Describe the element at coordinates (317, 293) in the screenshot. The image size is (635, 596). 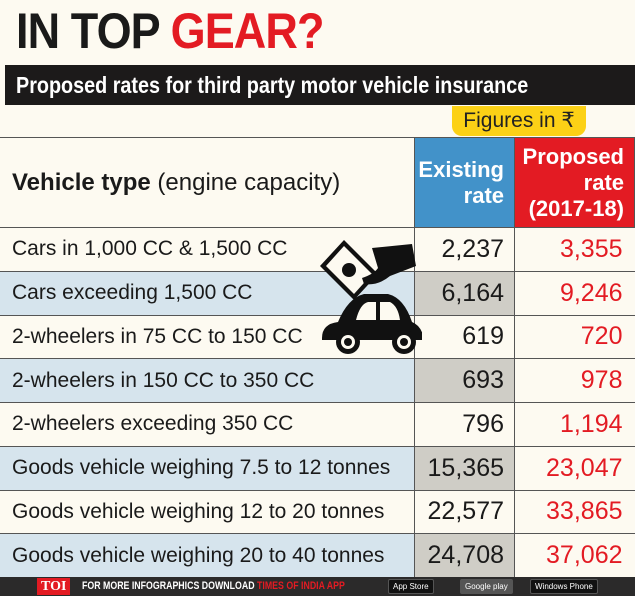
I see `table-row: Cars exceeding 1,500 CC 6,164 9,246` at that location.